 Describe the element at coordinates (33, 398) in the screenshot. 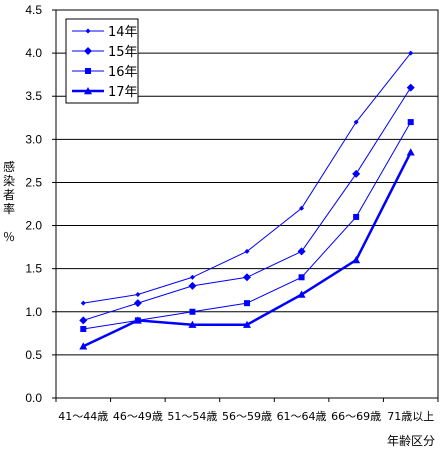

I see `y-tick-label: 0.0` at that location.